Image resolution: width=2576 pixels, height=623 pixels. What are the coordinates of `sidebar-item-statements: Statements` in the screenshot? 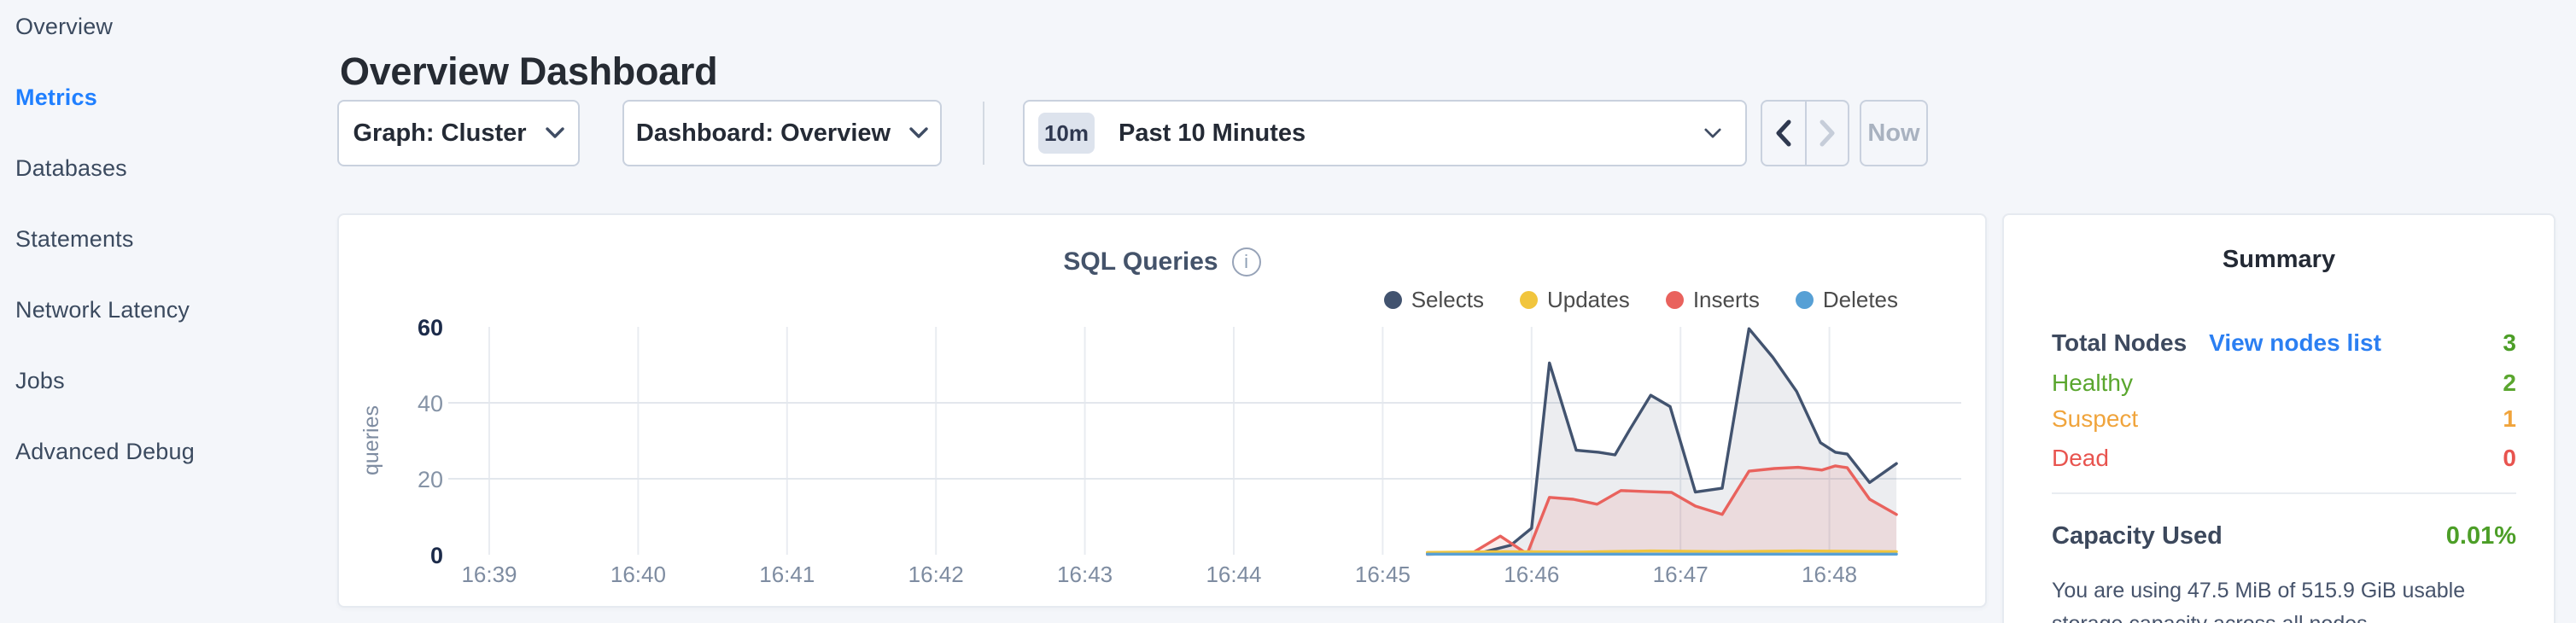 It's located at (74, 239).